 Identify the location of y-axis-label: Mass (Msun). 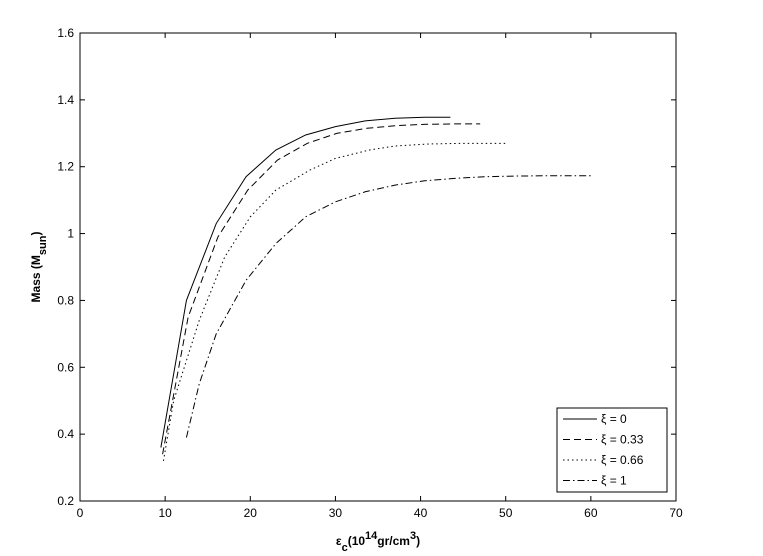
(39, 267).